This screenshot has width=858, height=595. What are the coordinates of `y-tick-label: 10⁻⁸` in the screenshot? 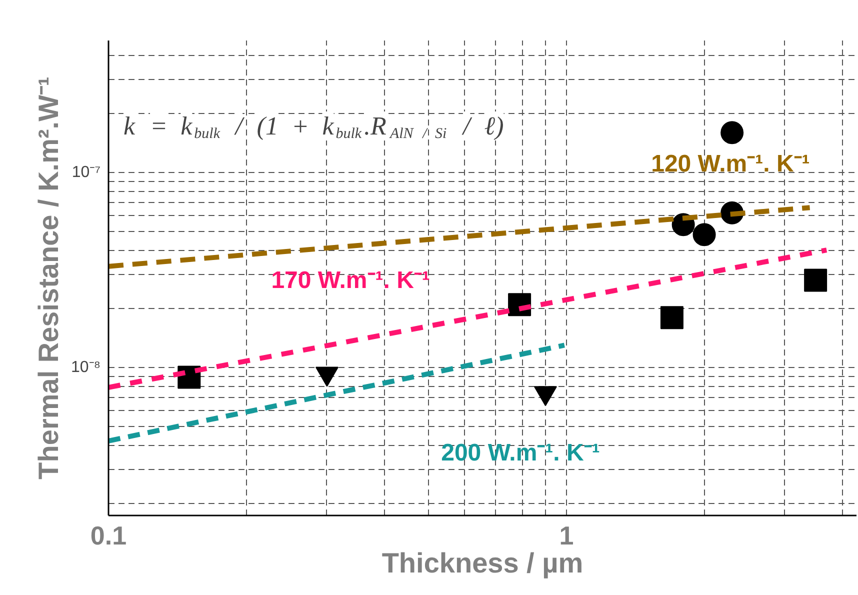 It's located at (85, 367).